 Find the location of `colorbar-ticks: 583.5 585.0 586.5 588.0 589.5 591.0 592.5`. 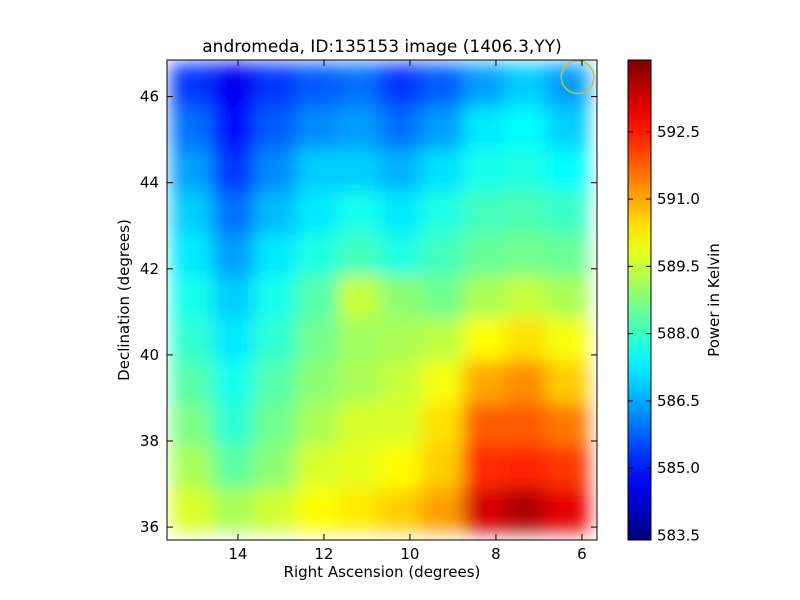

colorbar-ticks: 583.5 585.0 586.5 588.0 589.5 591.0 592.5 is located at coordinates (664, 334).